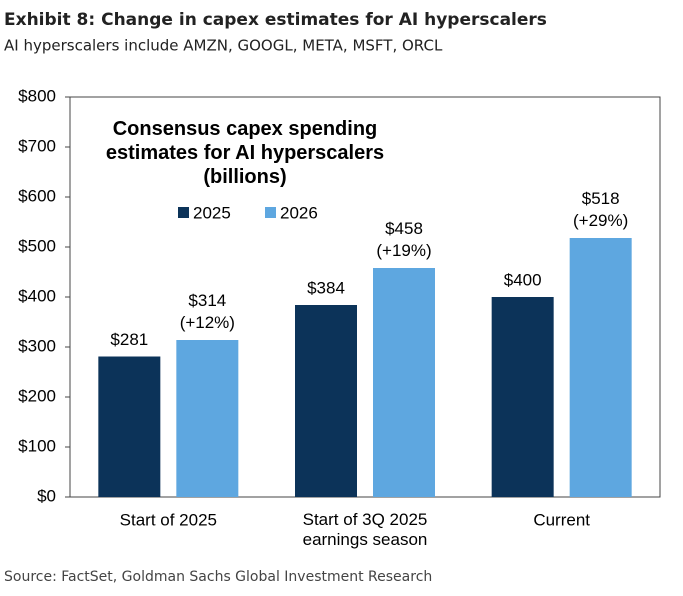  Describe the element at coordinates (326, 287) in the screenshot. I see `value-label: $384` at that location.